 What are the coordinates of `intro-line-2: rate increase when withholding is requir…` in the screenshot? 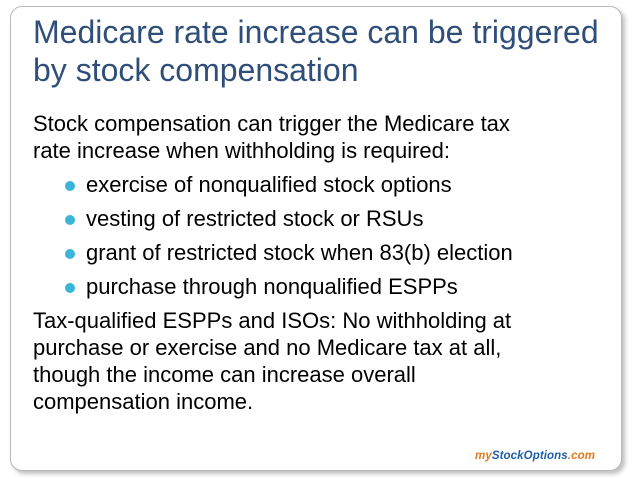 It's located at (242, 150).